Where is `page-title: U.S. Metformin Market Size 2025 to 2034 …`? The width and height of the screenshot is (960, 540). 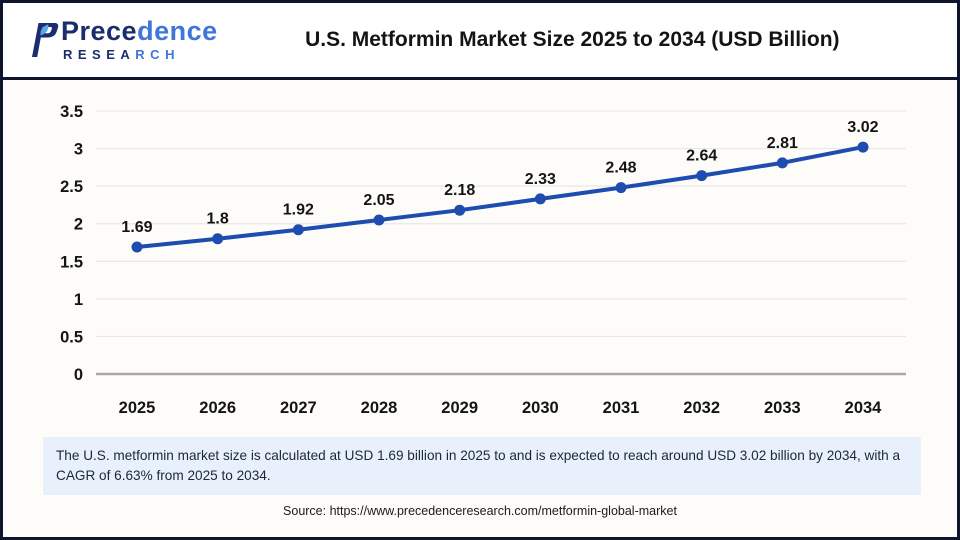
page-title: U.S. Metformin Market Size 2025 to 2034 … is located at coordinates (572, 39).